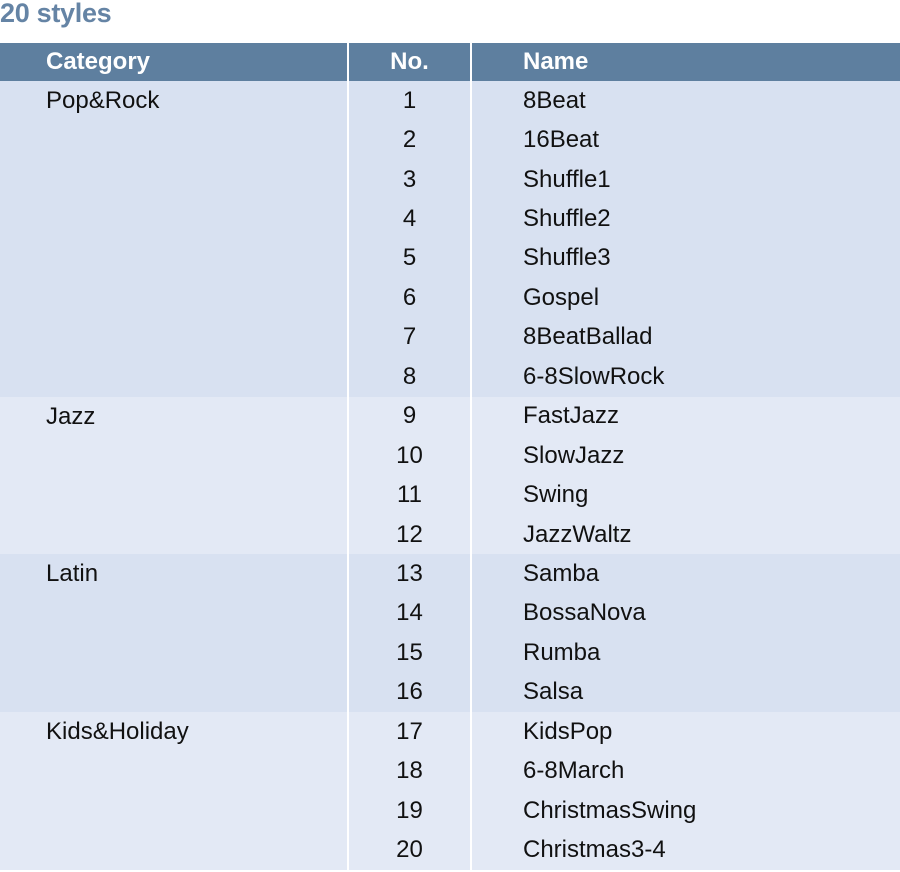 The height and width of the screenshot is (872, 900). Describe the element at coordinates (685, 337) in the screenshot. I see `name-cell: 8BeatBallad` at that location.